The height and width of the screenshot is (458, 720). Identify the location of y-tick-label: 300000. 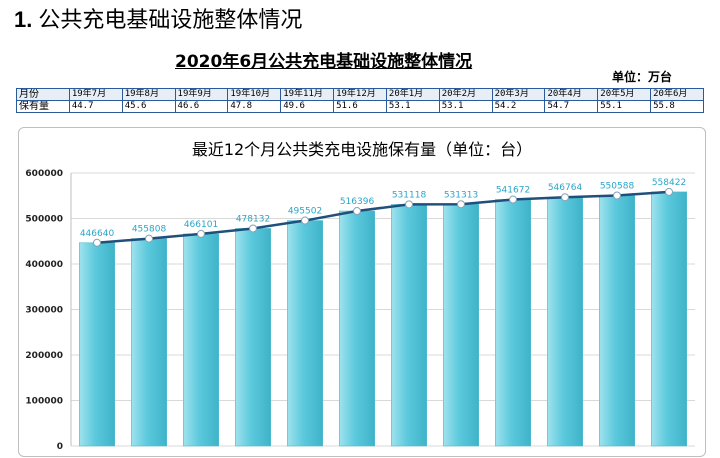
(44, 311).